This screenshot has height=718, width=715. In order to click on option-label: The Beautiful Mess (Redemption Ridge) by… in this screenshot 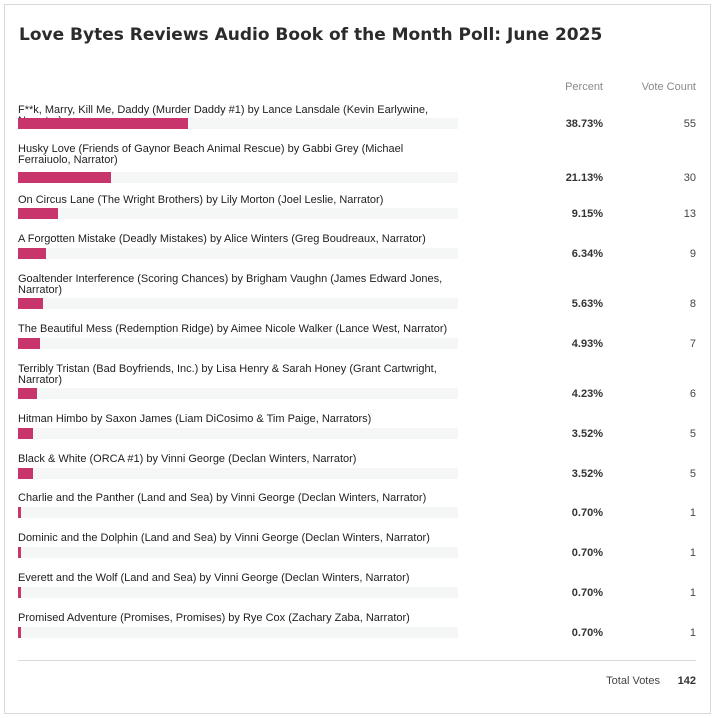, I will do `click(233, 329)`.